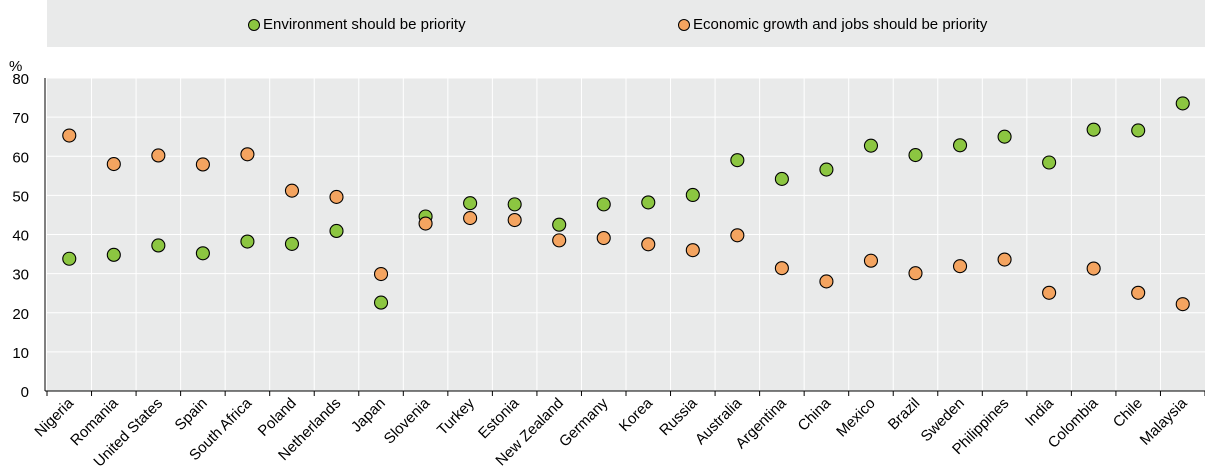  Describe the element at coordinates (456, 416) in the screenshot. I see `x-tick-label-9: Turkey` at that location.